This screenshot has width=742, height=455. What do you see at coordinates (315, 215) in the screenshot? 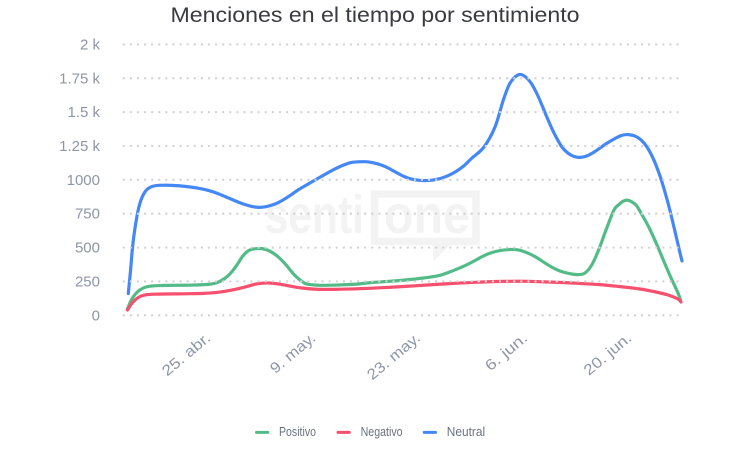
I see `svg-text: senti` at bounding box center [315, 215].